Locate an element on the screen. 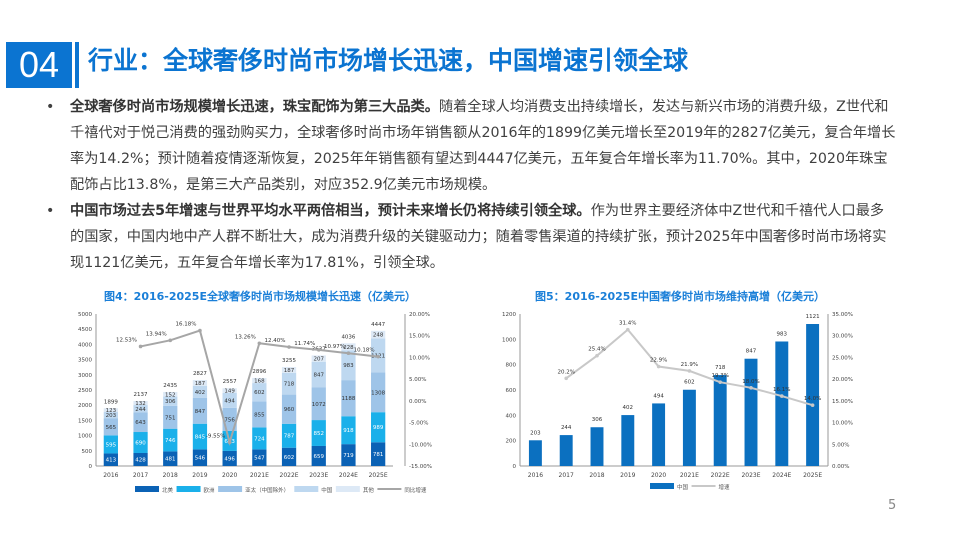 This screenshot has height=539, width=959. data-label: 718 is located at coordinates (720, 368).